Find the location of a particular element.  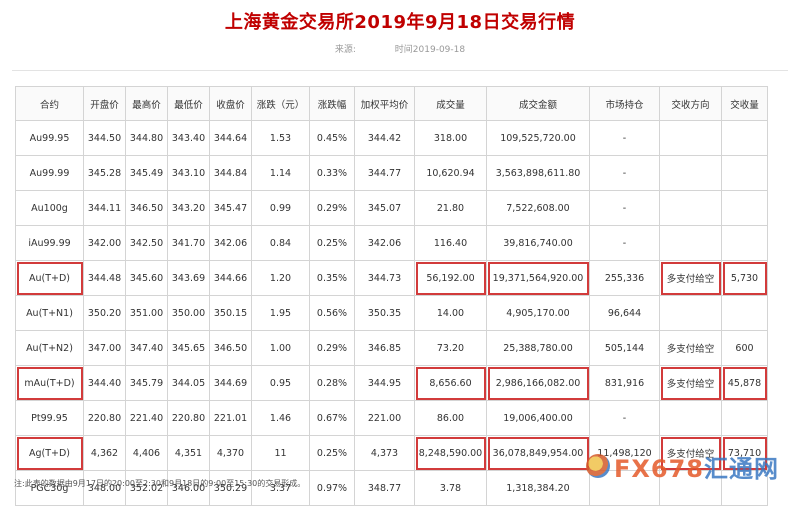

table-cell: 0.97% is located at coordinates (332, 488).